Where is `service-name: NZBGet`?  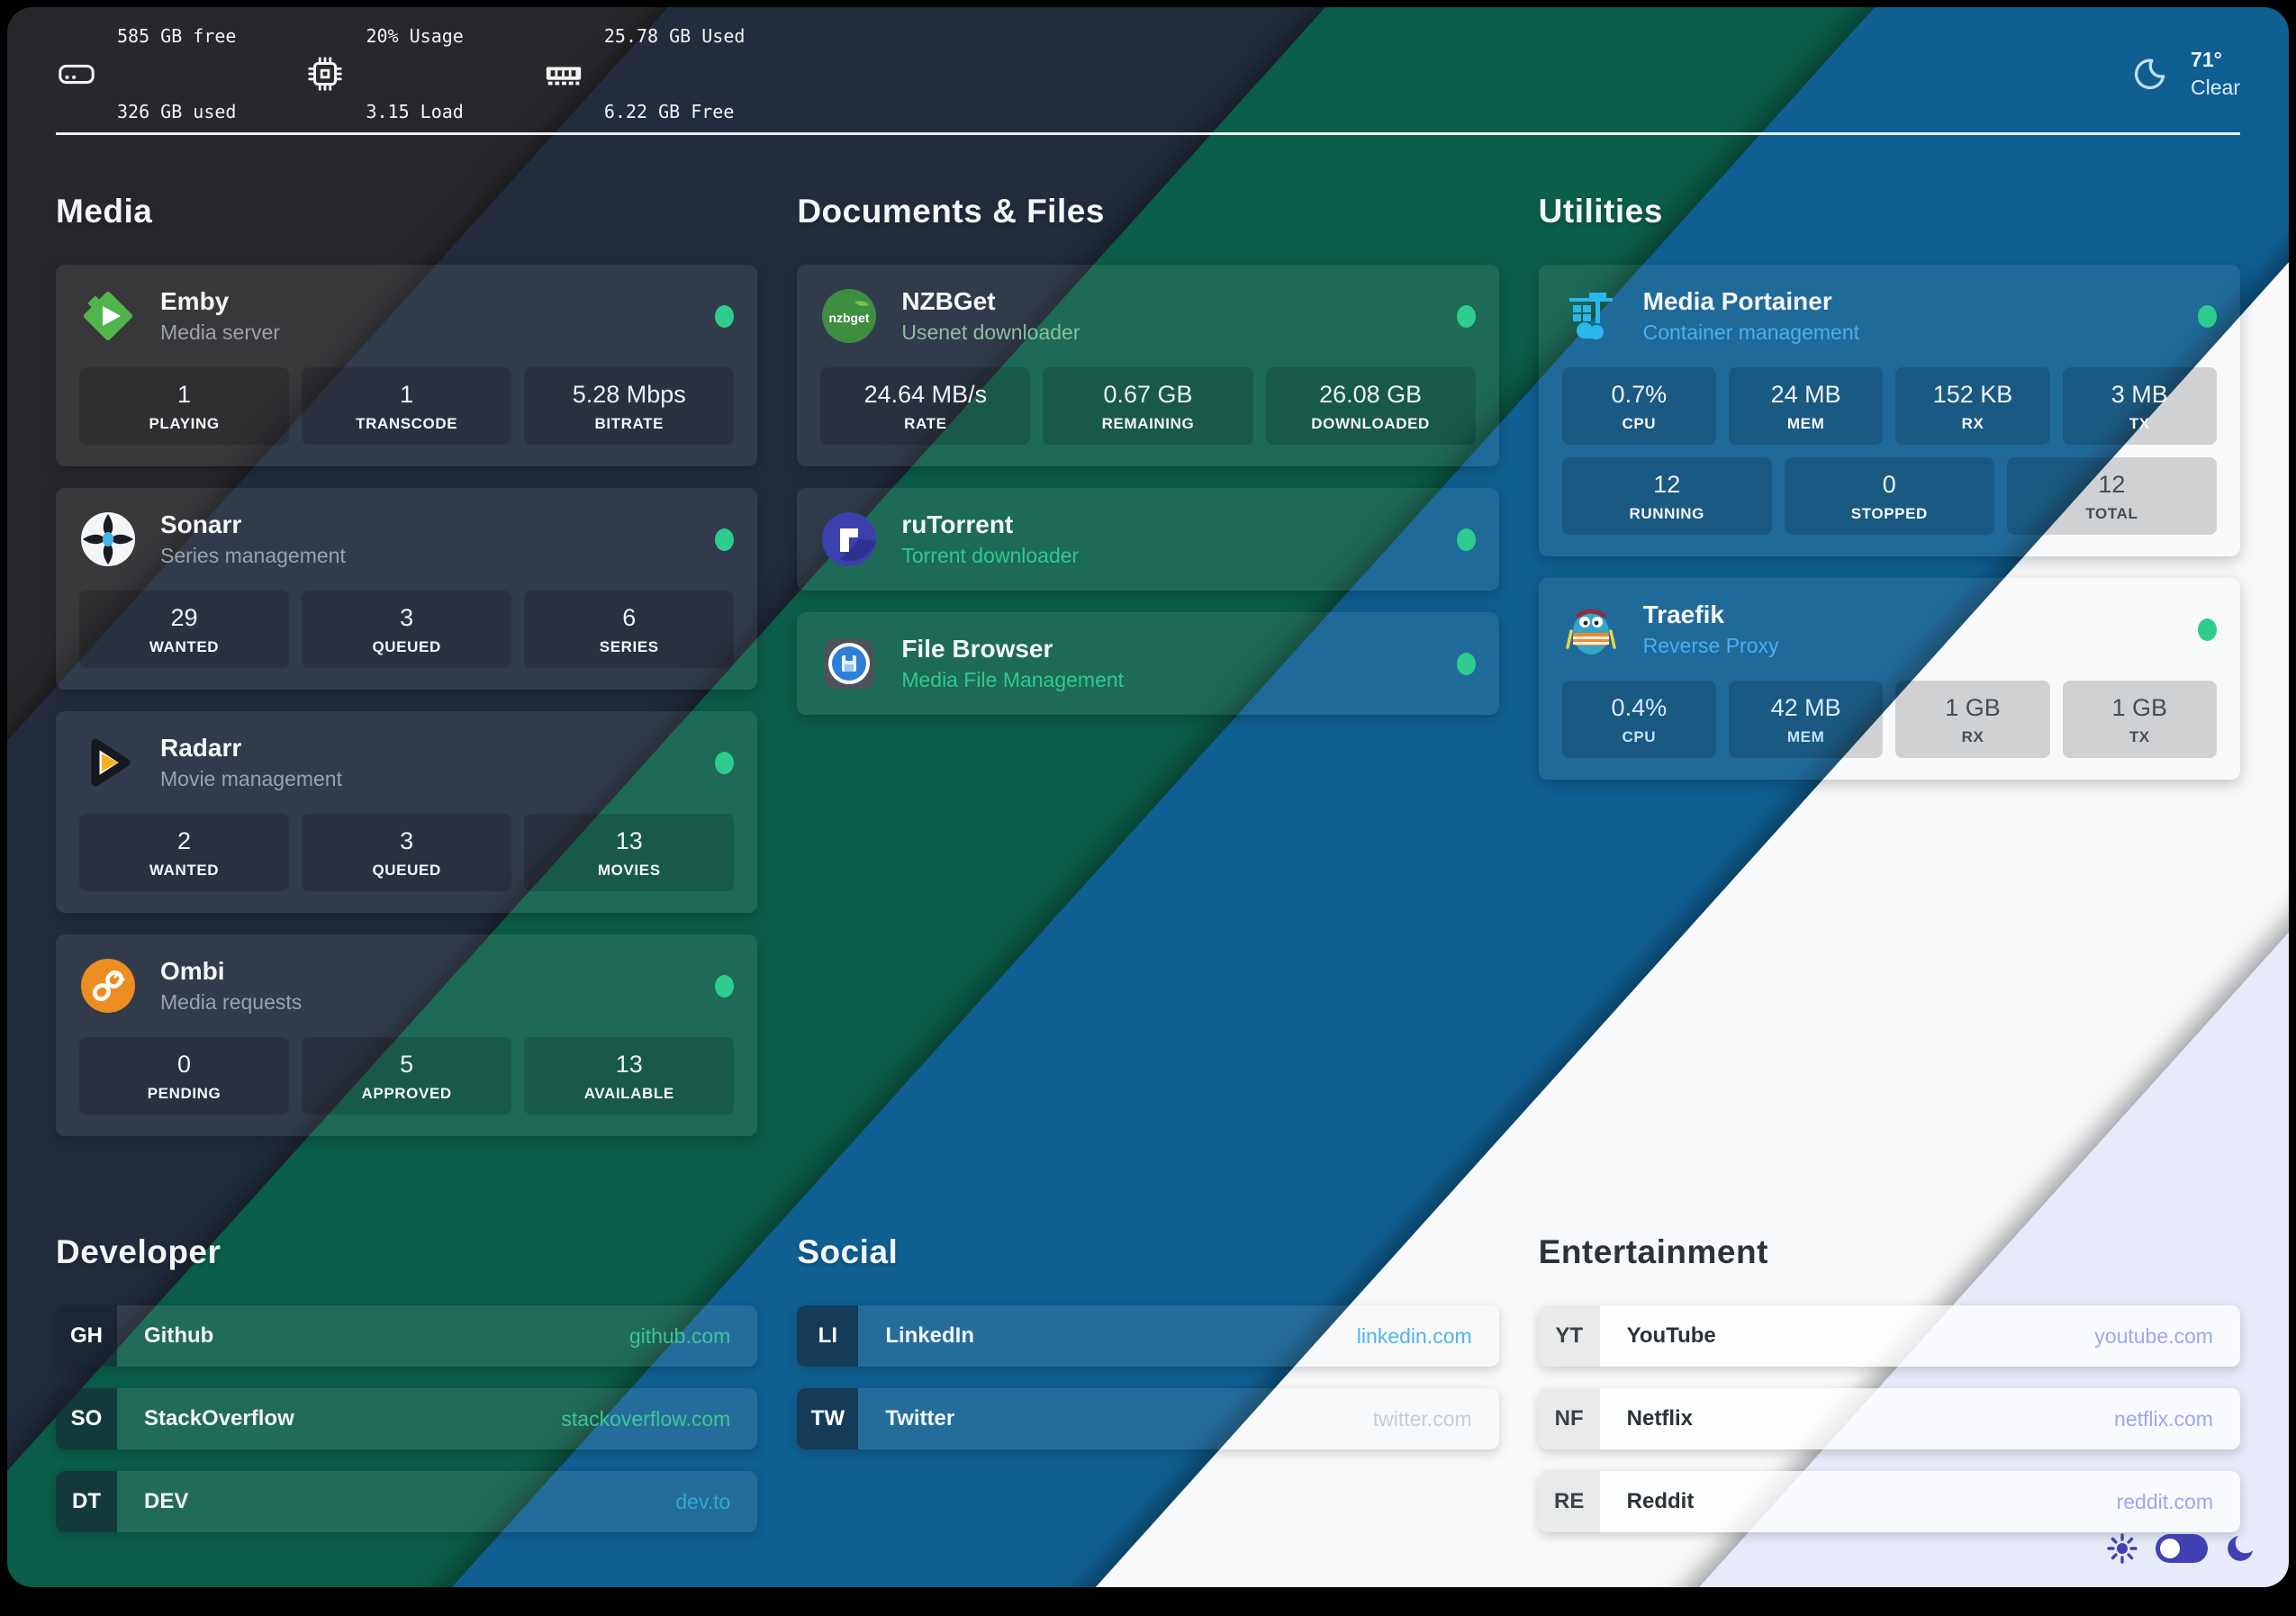 service-name: NZBGet is located at coordinates (948, 301).